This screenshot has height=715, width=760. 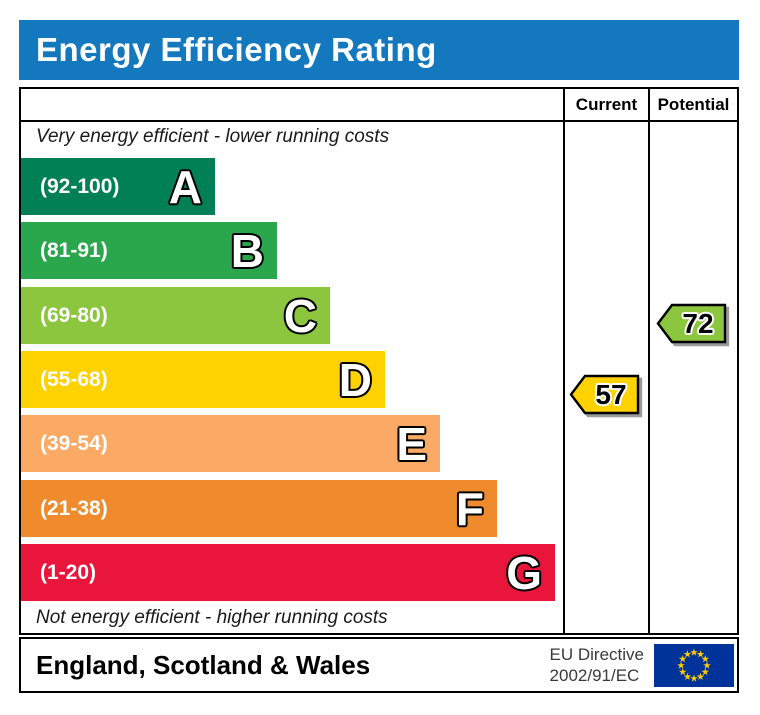 What do you see at coordinates (594, 675) in the screenshot?
I see `eu-directive-line2: 2002/91/EC` at bounding box center [594, 675].